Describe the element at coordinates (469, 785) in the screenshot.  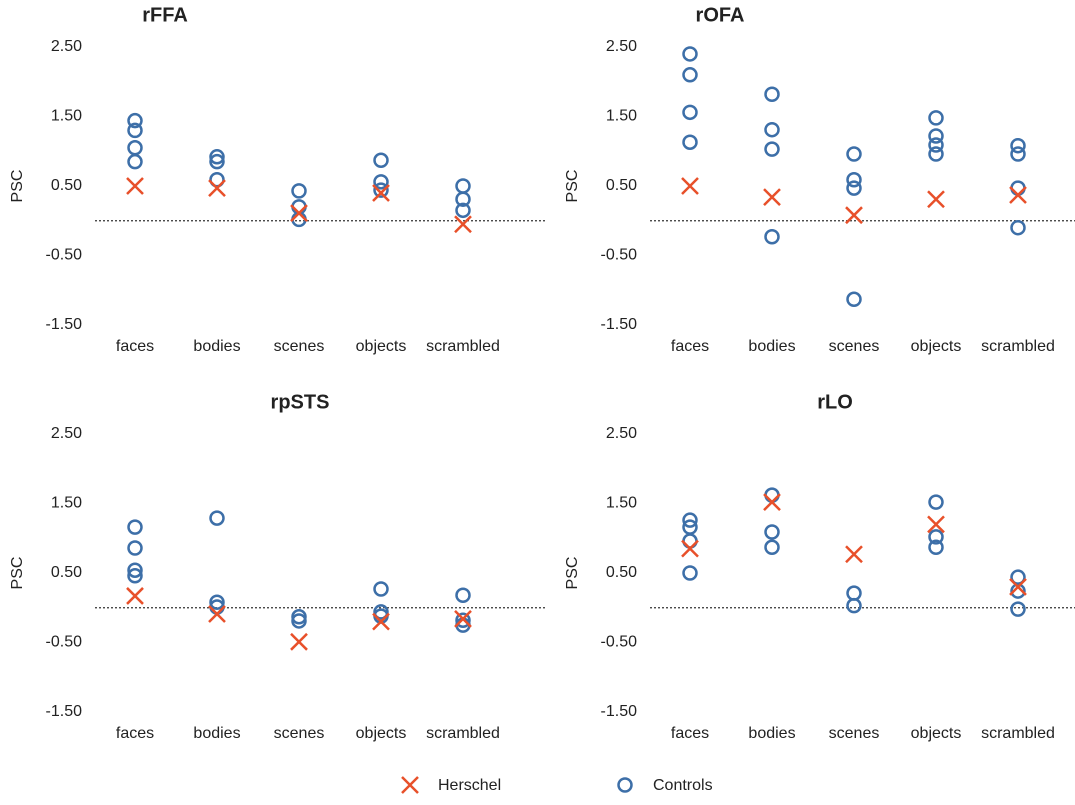
I see `legend-label: Herschel` at that location.